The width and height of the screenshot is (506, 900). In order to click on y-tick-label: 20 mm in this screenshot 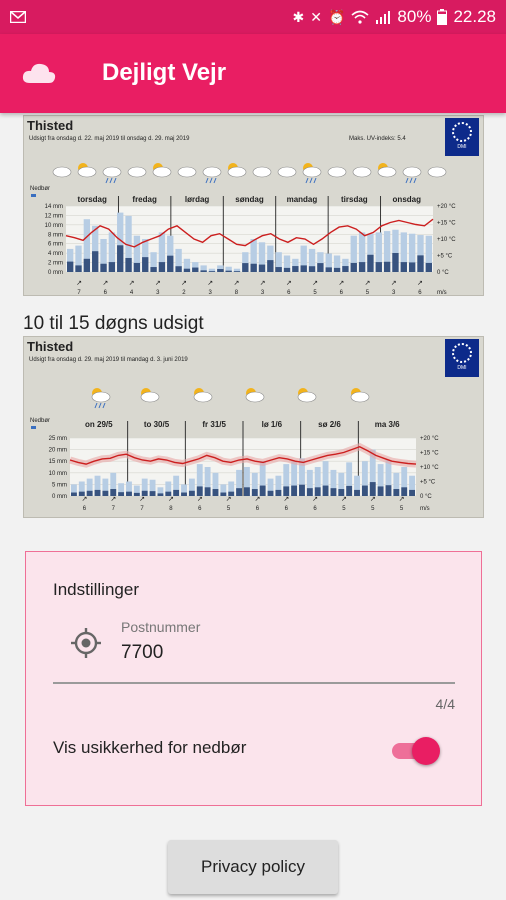, I will do `click(58, 451)`.